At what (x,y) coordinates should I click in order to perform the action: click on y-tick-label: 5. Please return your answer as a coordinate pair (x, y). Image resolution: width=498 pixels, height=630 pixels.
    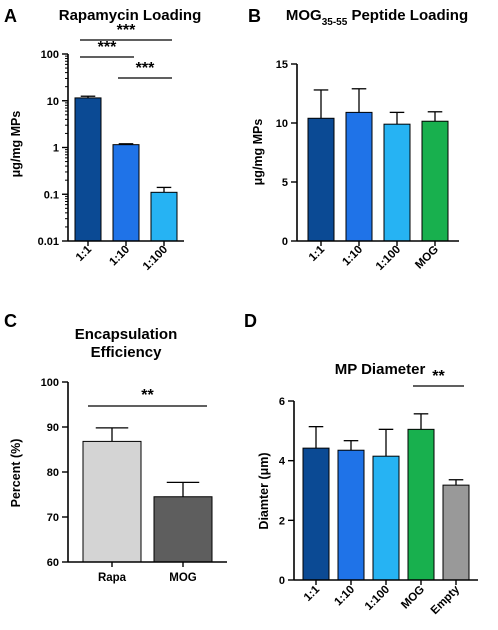
    Looking at the image, I should click on (285, 183).